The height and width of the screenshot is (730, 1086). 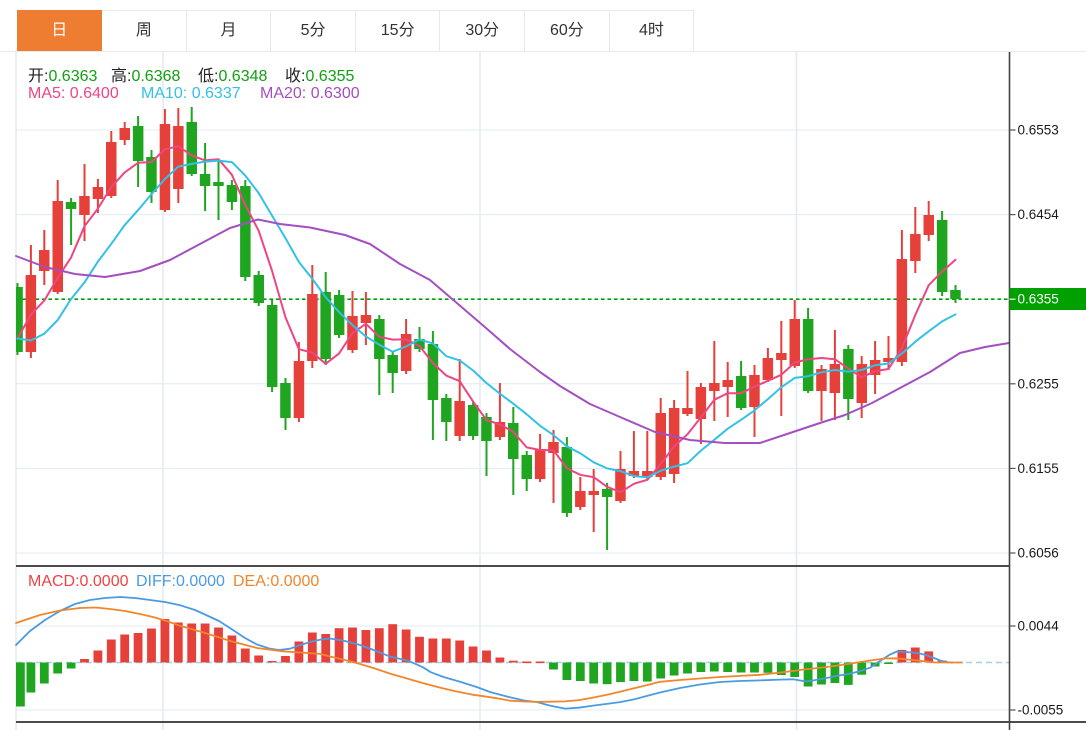 I want to click on svg-text: 0.6255, so click(x=1038, y=383).